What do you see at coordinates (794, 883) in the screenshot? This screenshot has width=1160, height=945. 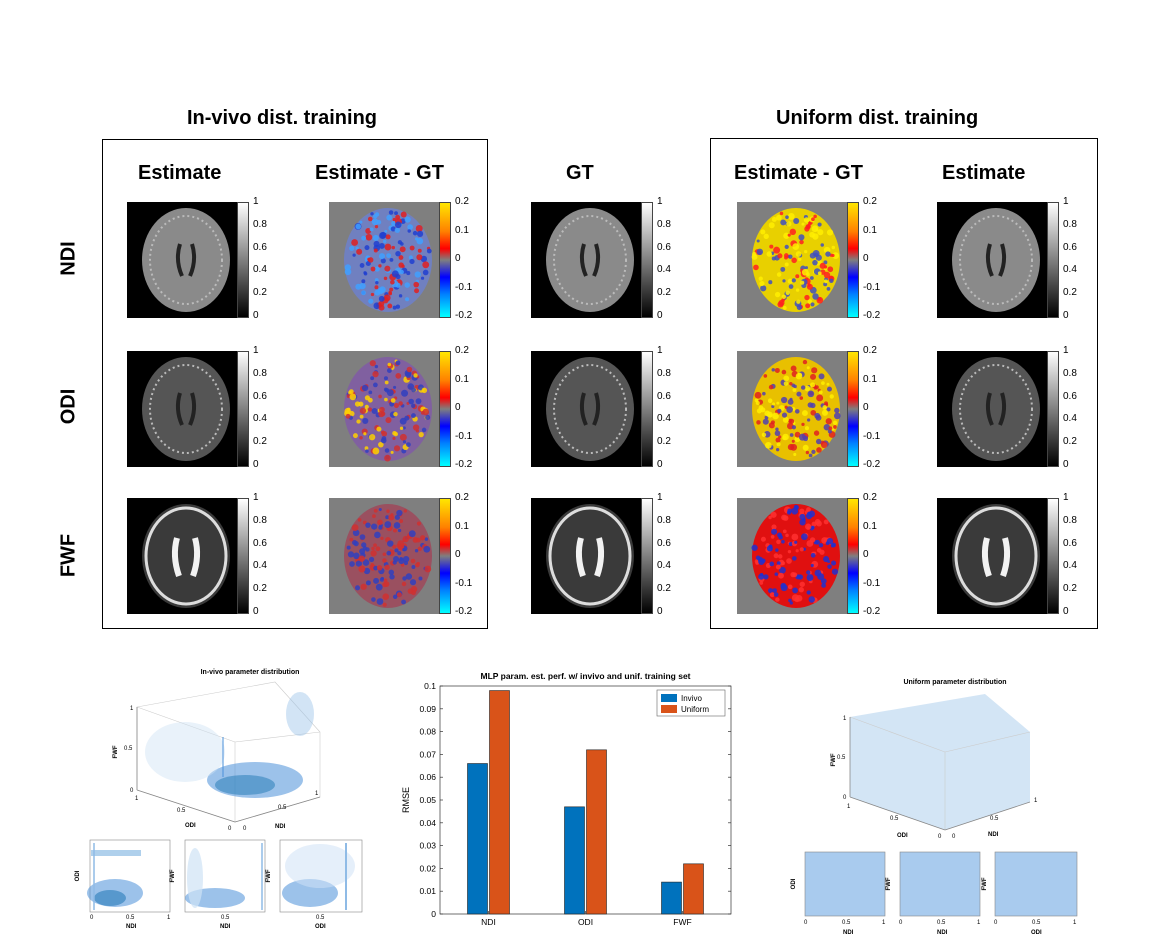 I see `uniform-mini1-ylabel: ODI` at bounding box center [794, 883].